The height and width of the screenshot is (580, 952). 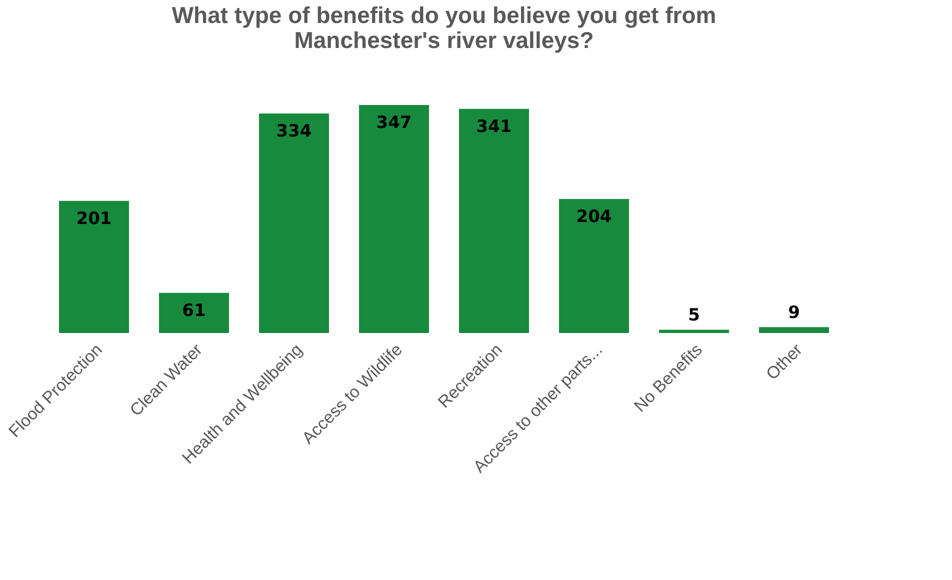 I want to click on text: What type of benefits do you believe you get from, so click(x=444, y=15).